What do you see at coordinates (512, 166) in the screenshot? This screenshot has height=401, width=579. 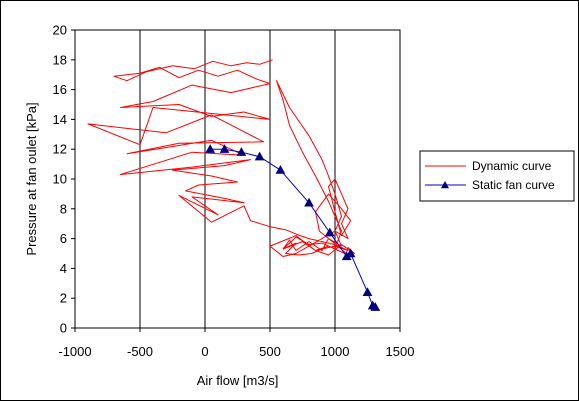 I see `legend-label-dynamic: Dynamic curve` at bounding box center [512, 166].